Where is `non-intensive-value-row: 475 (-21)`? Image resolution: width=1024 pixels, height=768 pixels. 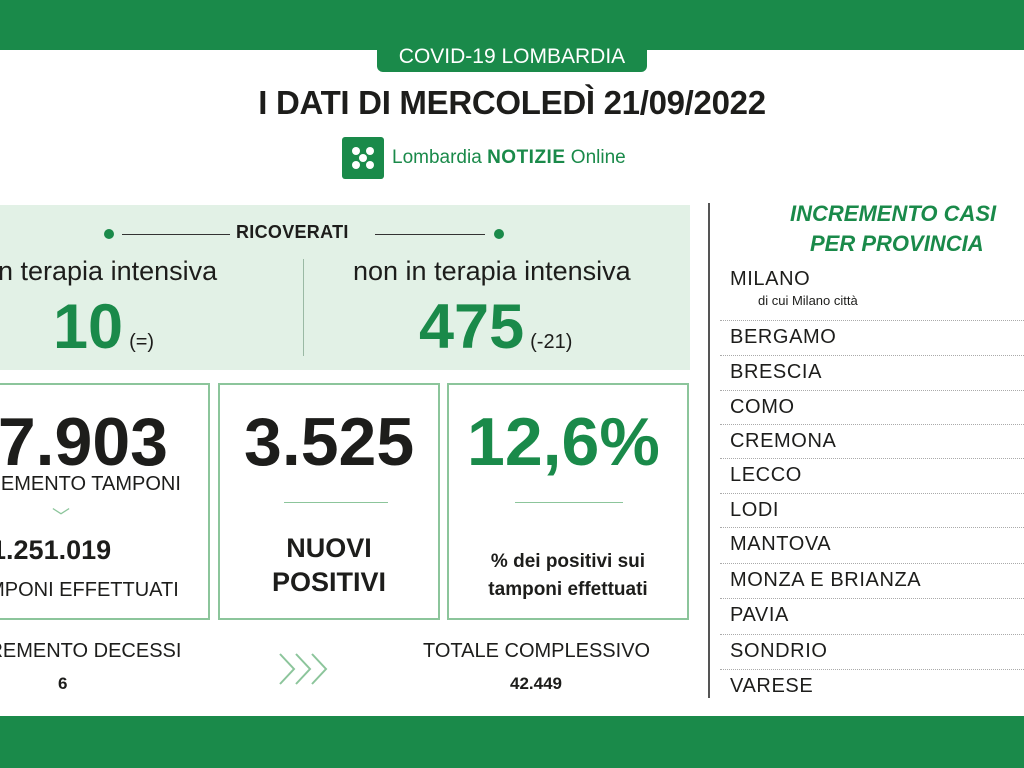
non-intensive-value-row: 475 (-21) is located at coordinates (495, 327).